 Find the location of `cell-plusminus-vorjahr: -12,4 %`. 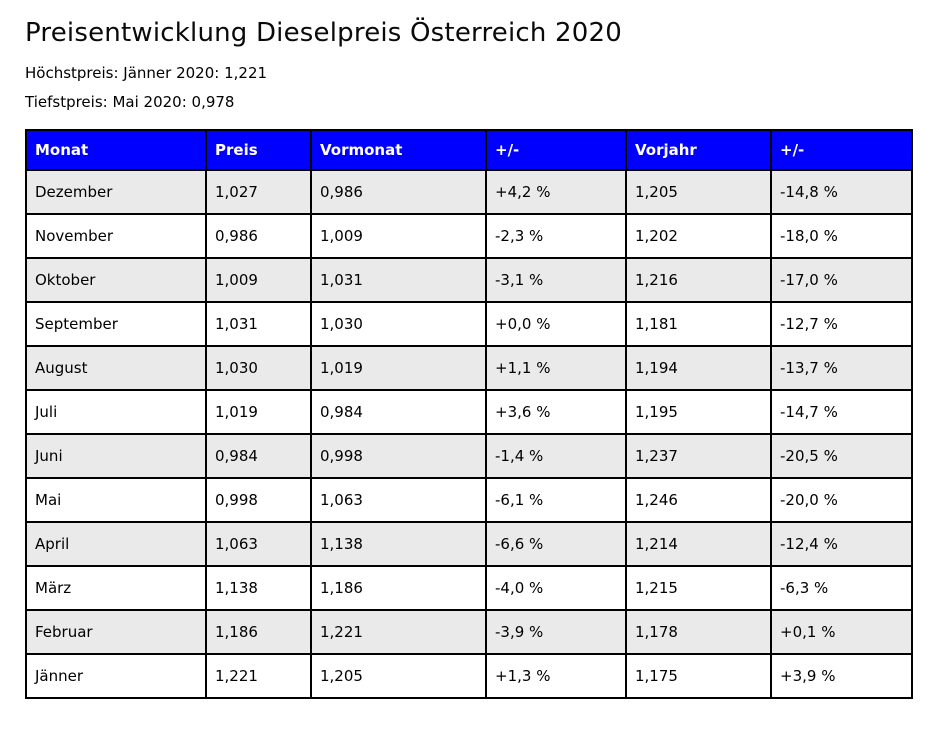

cell-plusminus-vorjahr: -12,4 % is located at coordinates (841, 544).